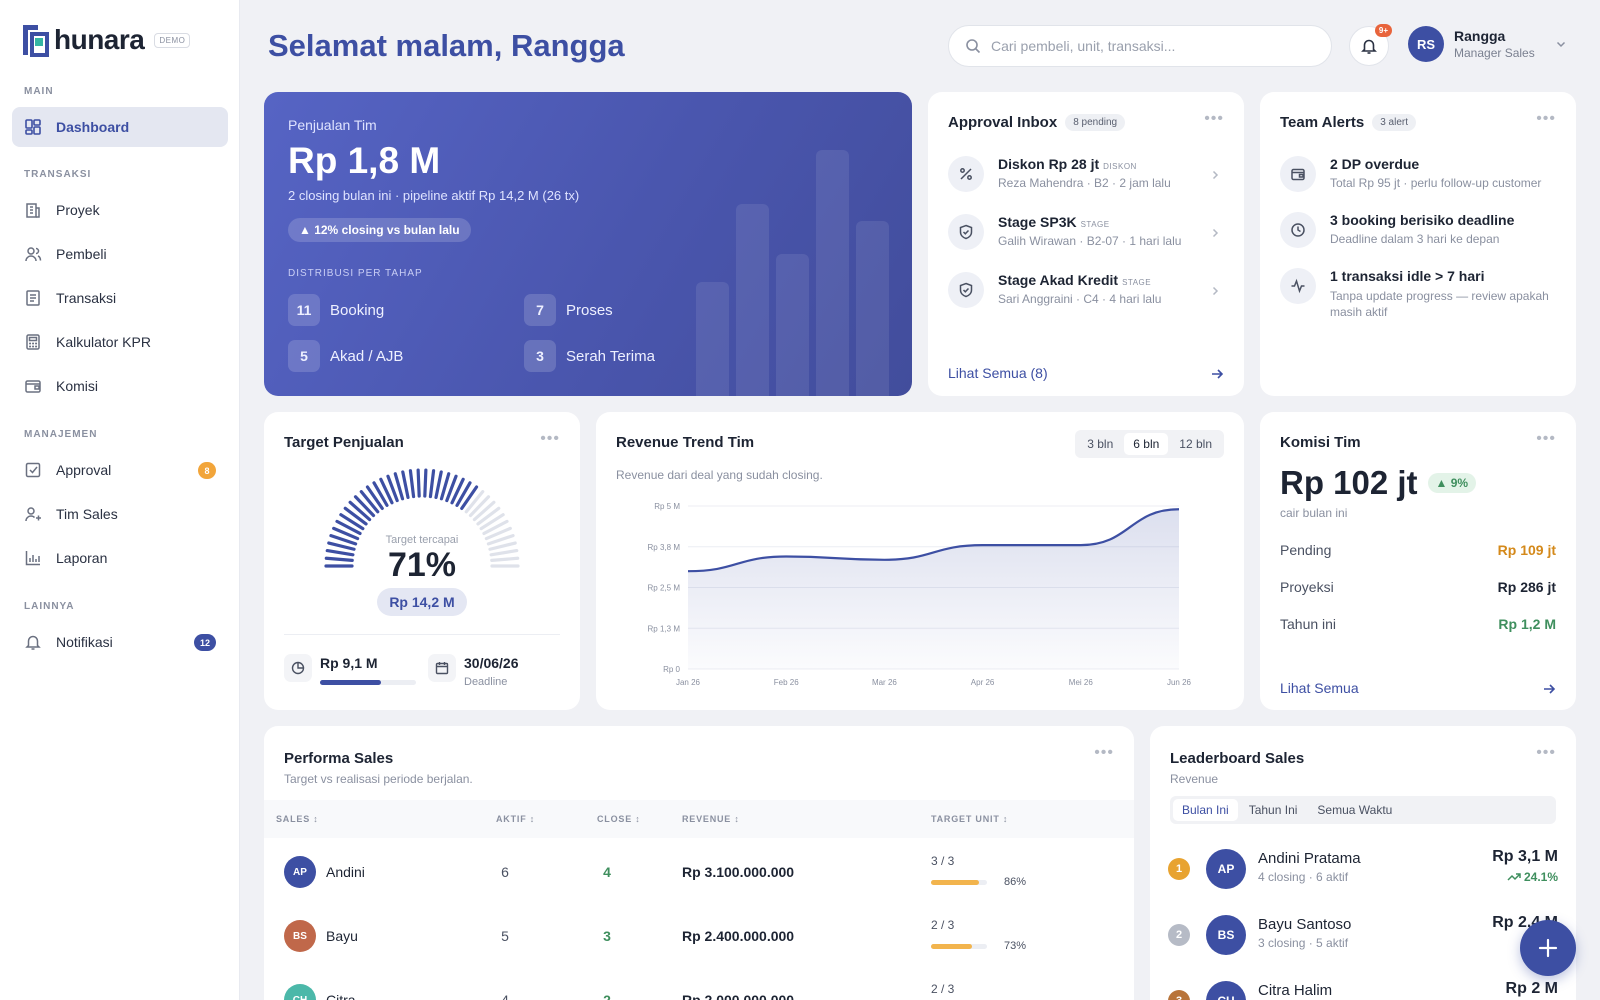  I want to click on stage-akad-ajb: 5 Akad / AJB, so click(345, 356).